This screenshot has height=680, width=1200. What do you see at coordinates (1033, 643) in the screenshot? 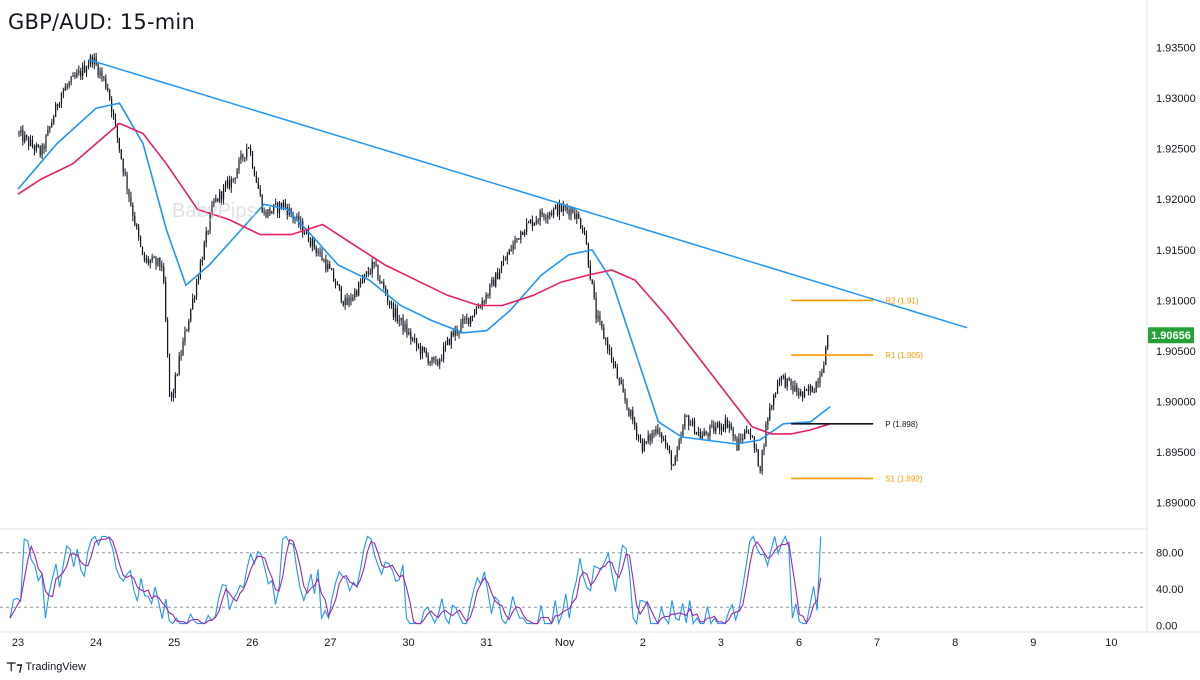
I see `time-tick-label: 9` at bounding box center [1033, 643].